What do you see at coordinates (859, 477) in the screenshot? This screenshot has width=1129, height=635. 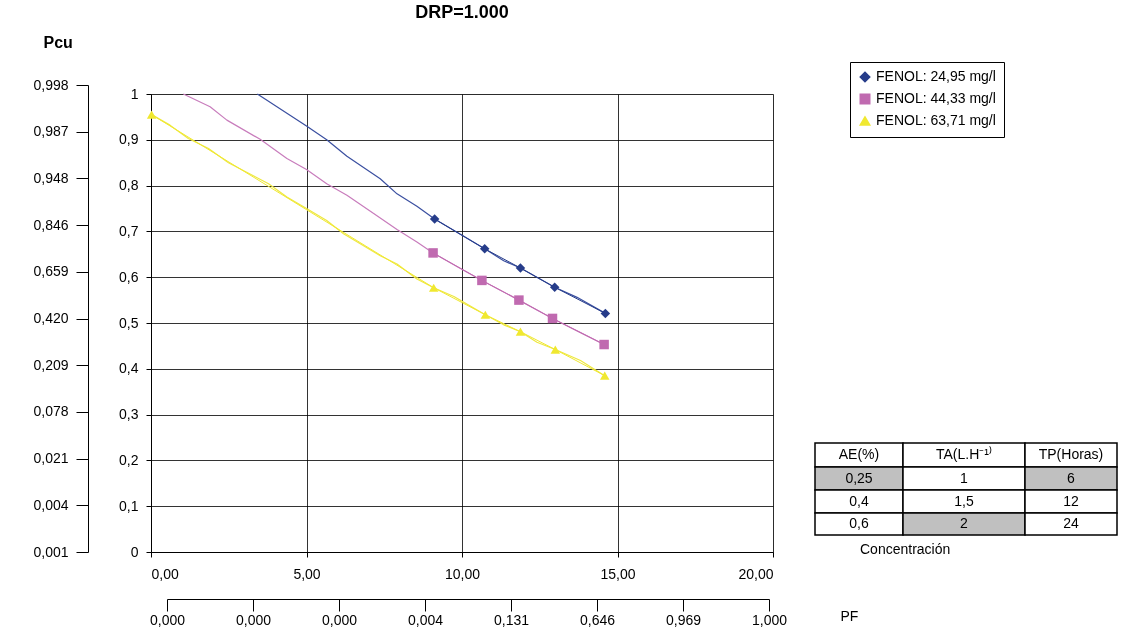 I see `text: 0,25` at bounding box center [859, 477].